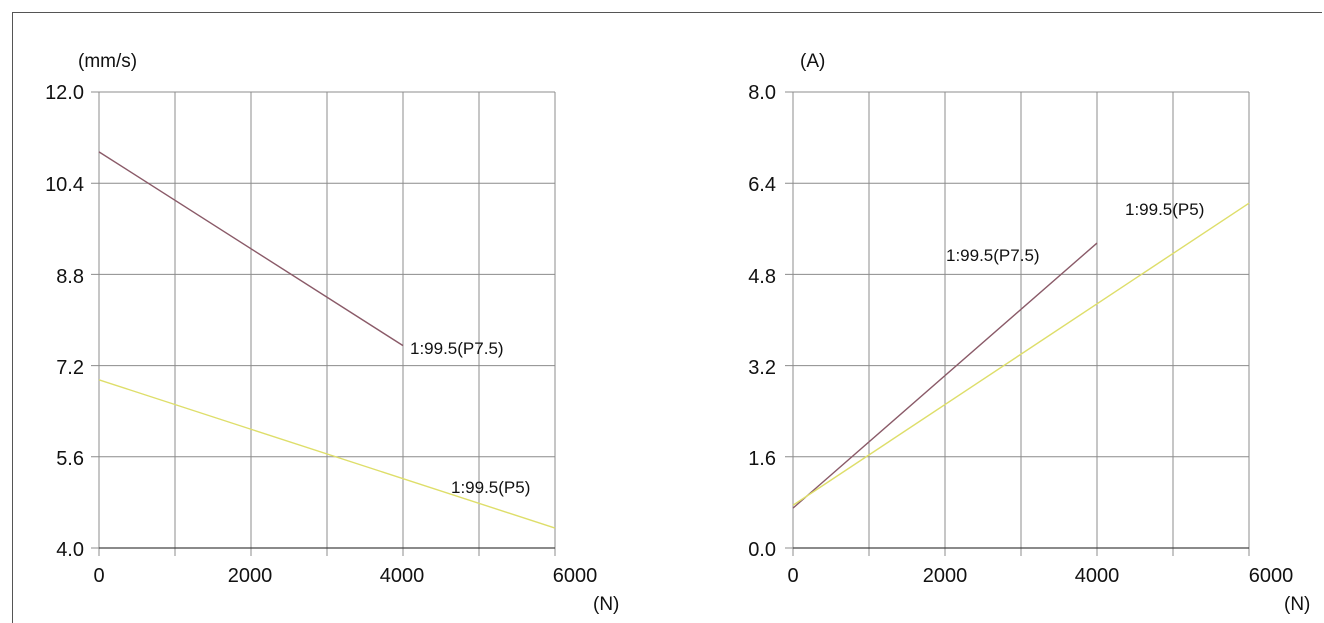 The width and height of the screenshot is (1324, 623). What do you see at coordinates (945, 375) in the screenshot?
I see `current-series-line` at bounding box center [945, 375].